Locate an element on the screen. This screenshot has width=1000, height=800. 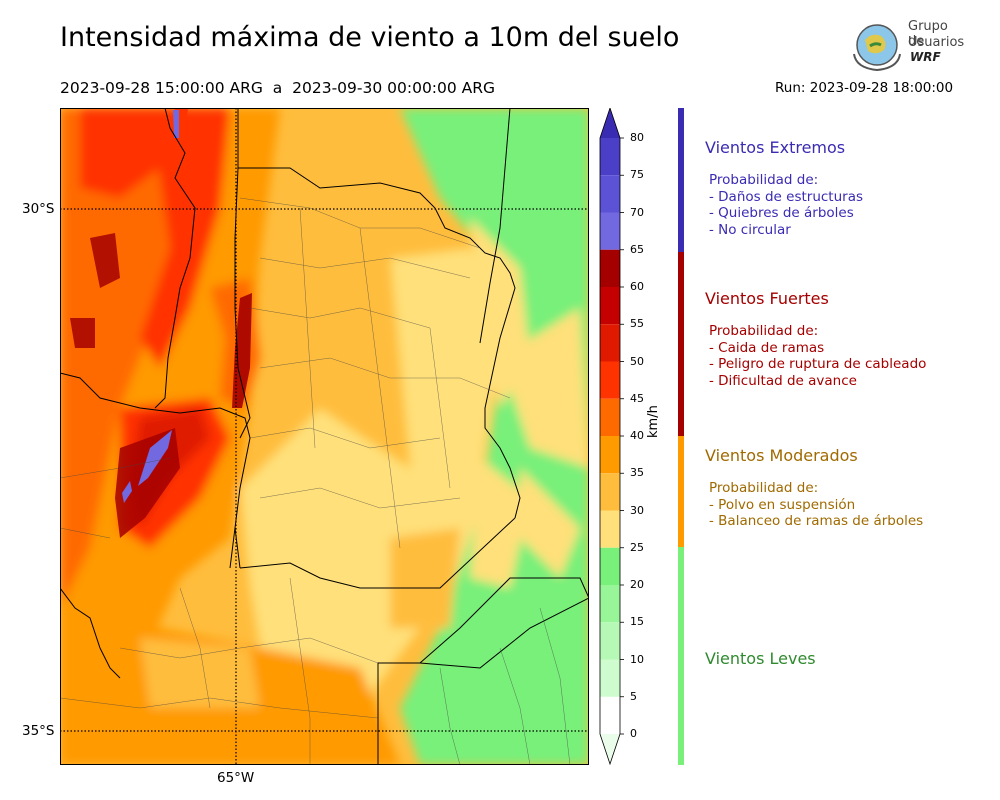
category-title-fuertes: Vientos Fuertes is located at coordinates (767, 298).